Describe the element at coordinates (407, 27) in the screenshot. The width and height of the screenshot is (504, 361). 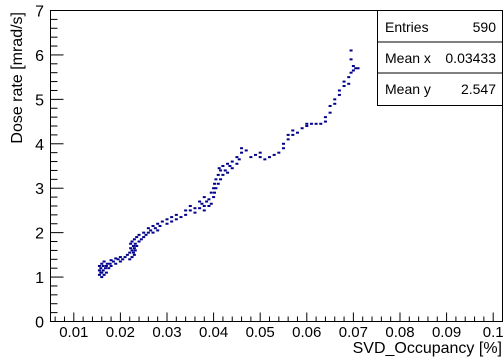
I see `stats-entries-label: Entries` at that location.